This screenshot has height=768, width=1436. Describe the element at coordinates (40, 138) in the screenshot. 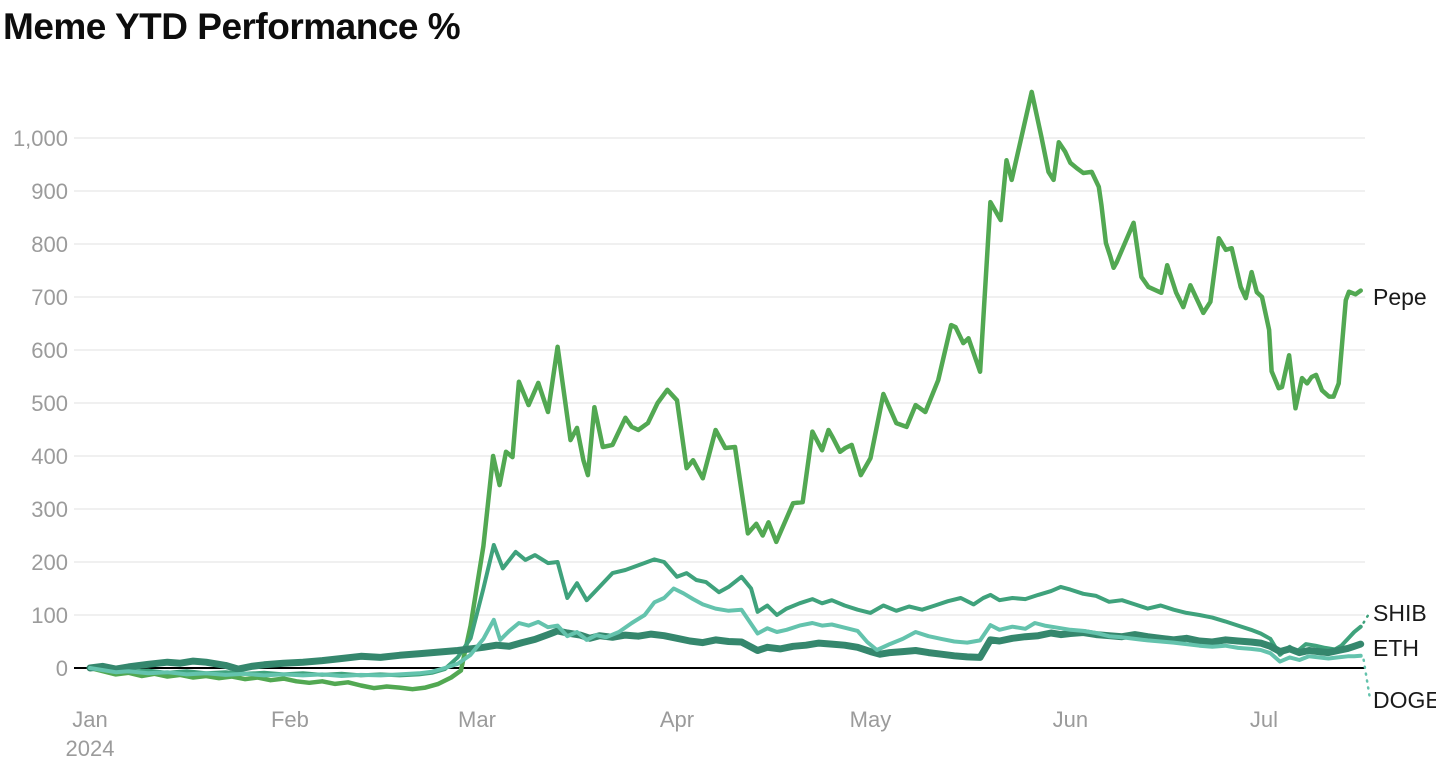

I see `y-tick-label: 1,000` at that location.